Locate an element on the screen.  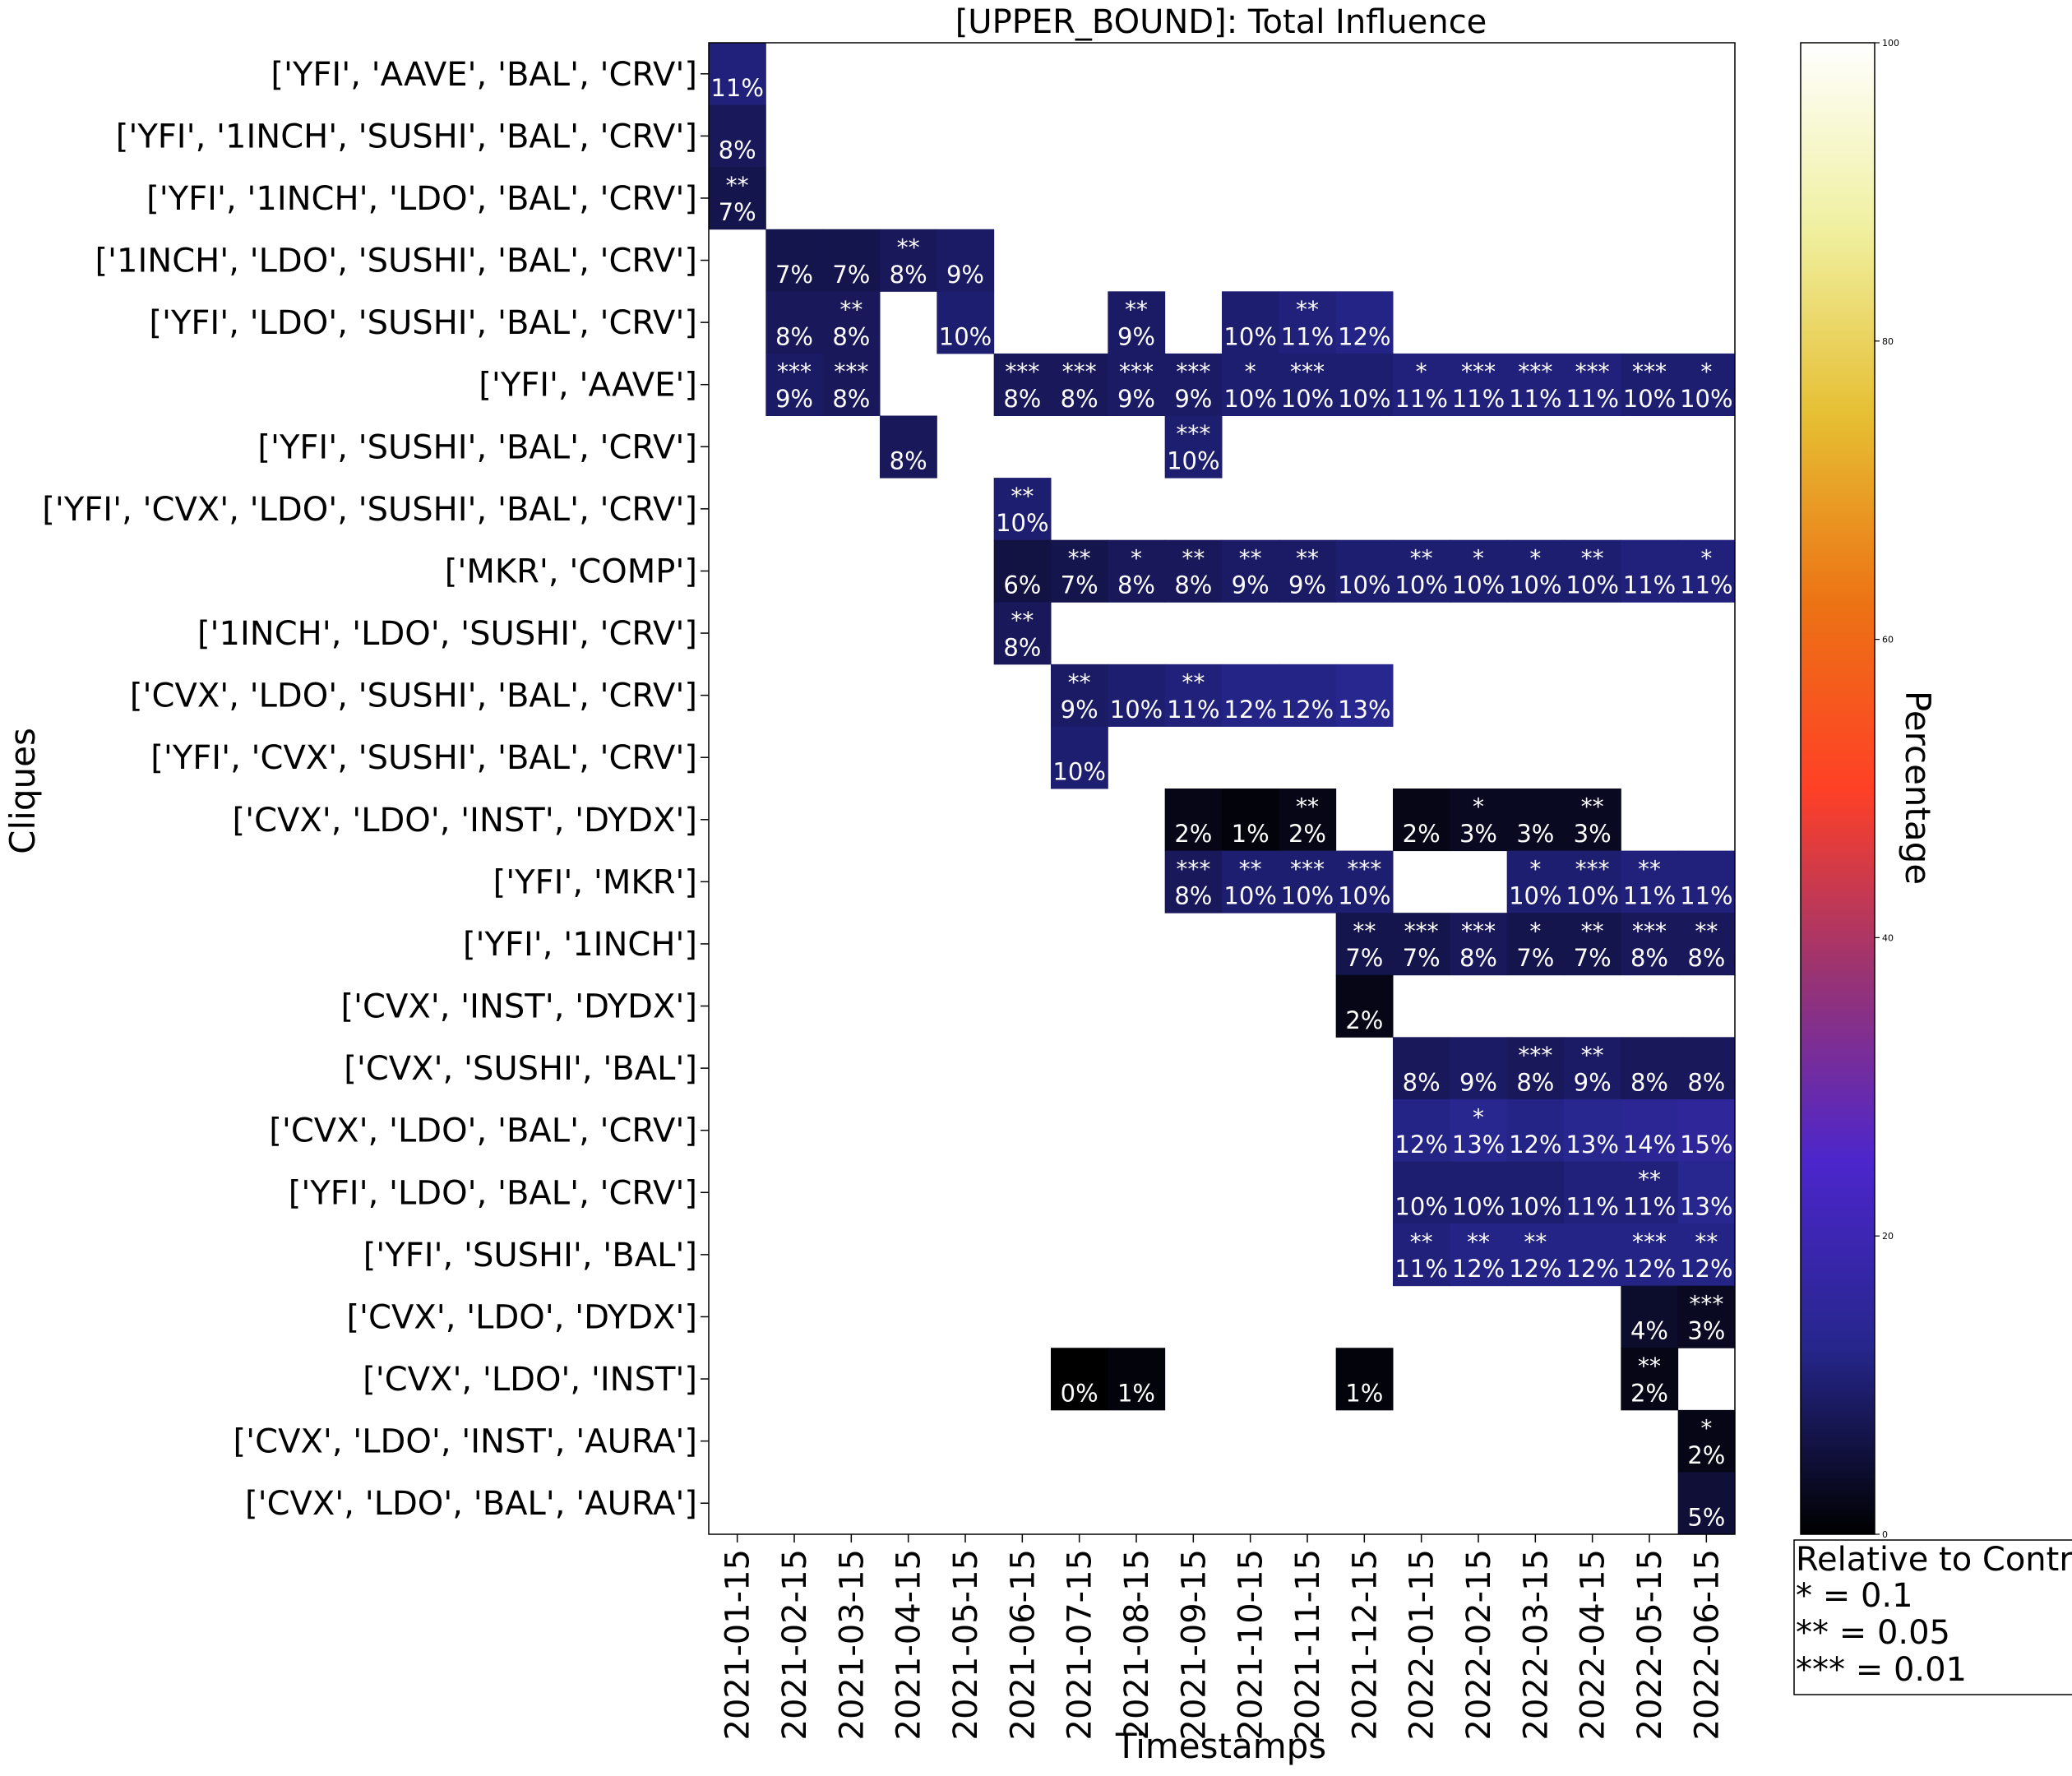
cell-value-label: 13% is located at coordinates (1592, 1145).